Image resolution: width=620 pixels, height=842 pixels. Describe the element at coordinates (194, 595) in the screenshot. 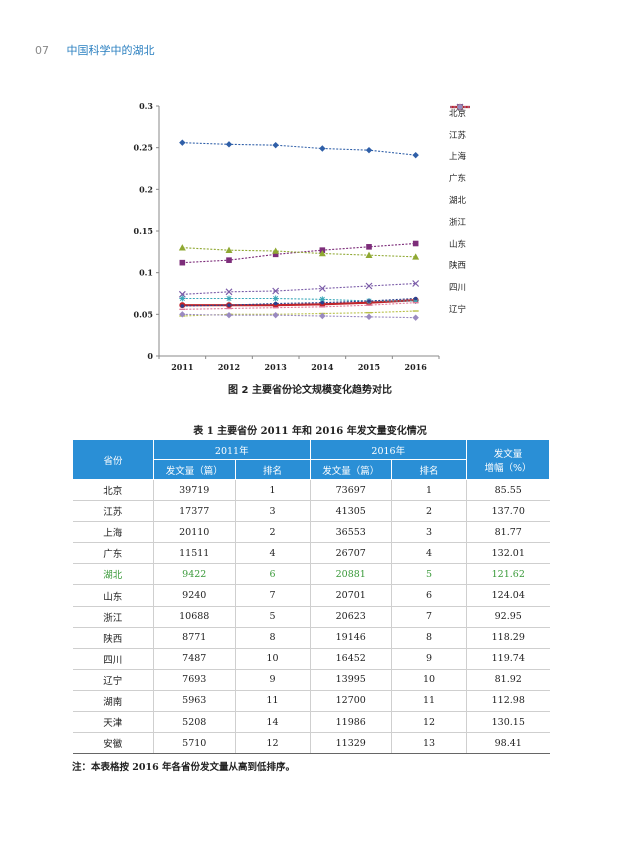

I see `cell-count-2011: 9240` at that location.